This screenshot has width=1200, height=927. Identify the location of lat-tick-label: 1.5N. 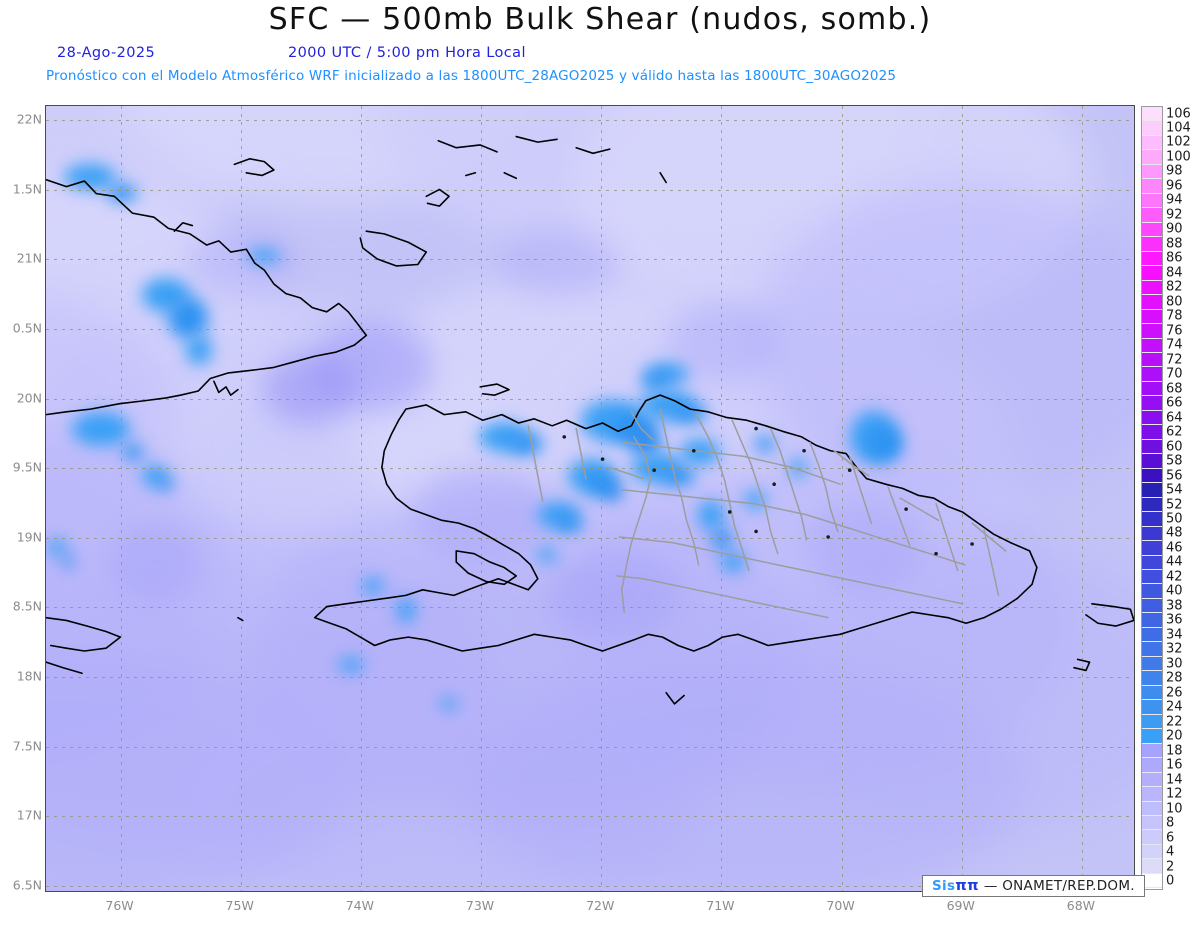
(27, 189).